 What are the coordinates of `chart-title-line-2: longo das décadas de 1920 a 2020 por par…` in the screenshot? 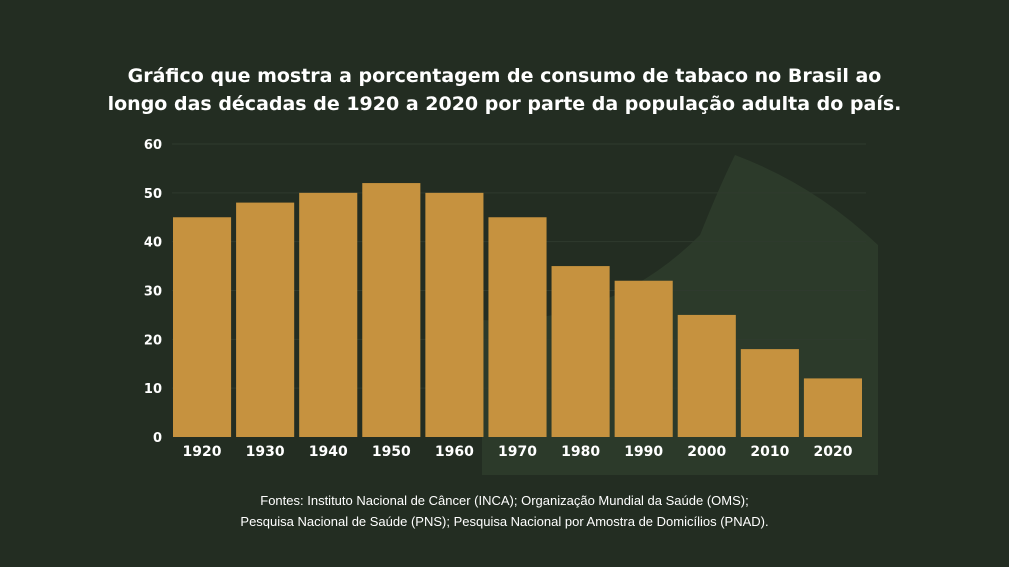 It's located at (504, 104).